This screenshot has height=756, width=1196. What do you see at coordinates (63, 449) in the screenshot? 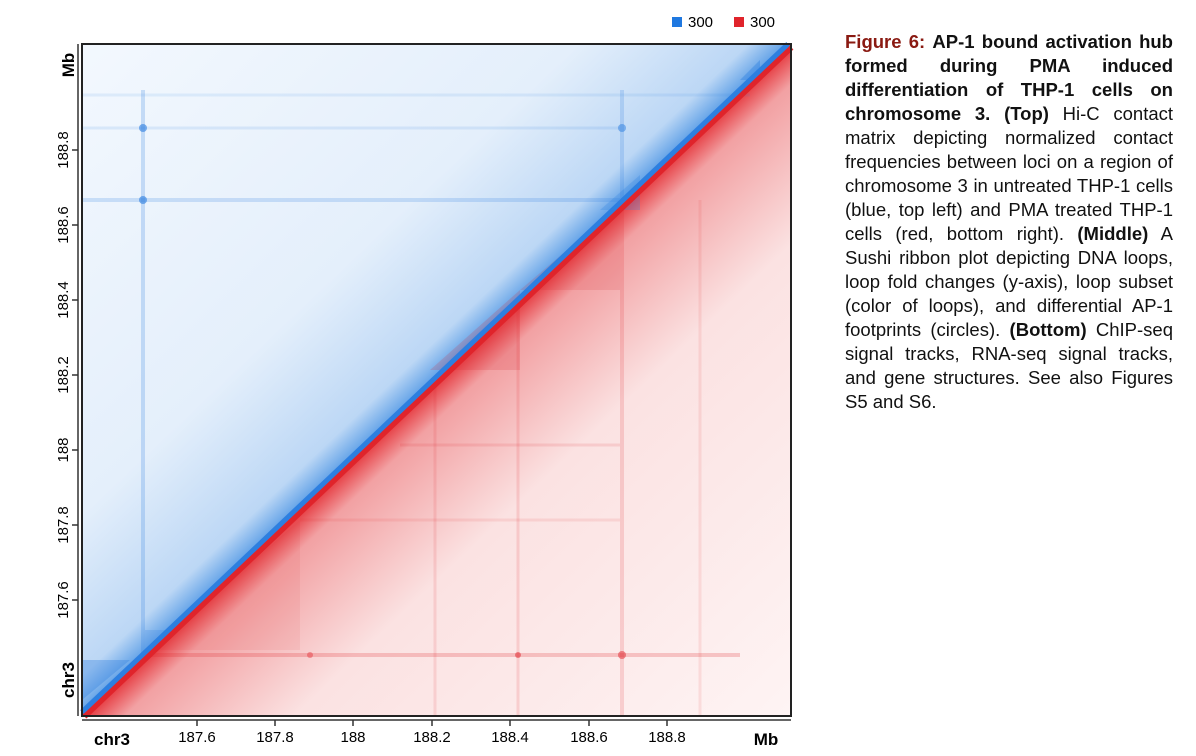
I see `y-tick-label: 188` at bounding box center [63, 449].